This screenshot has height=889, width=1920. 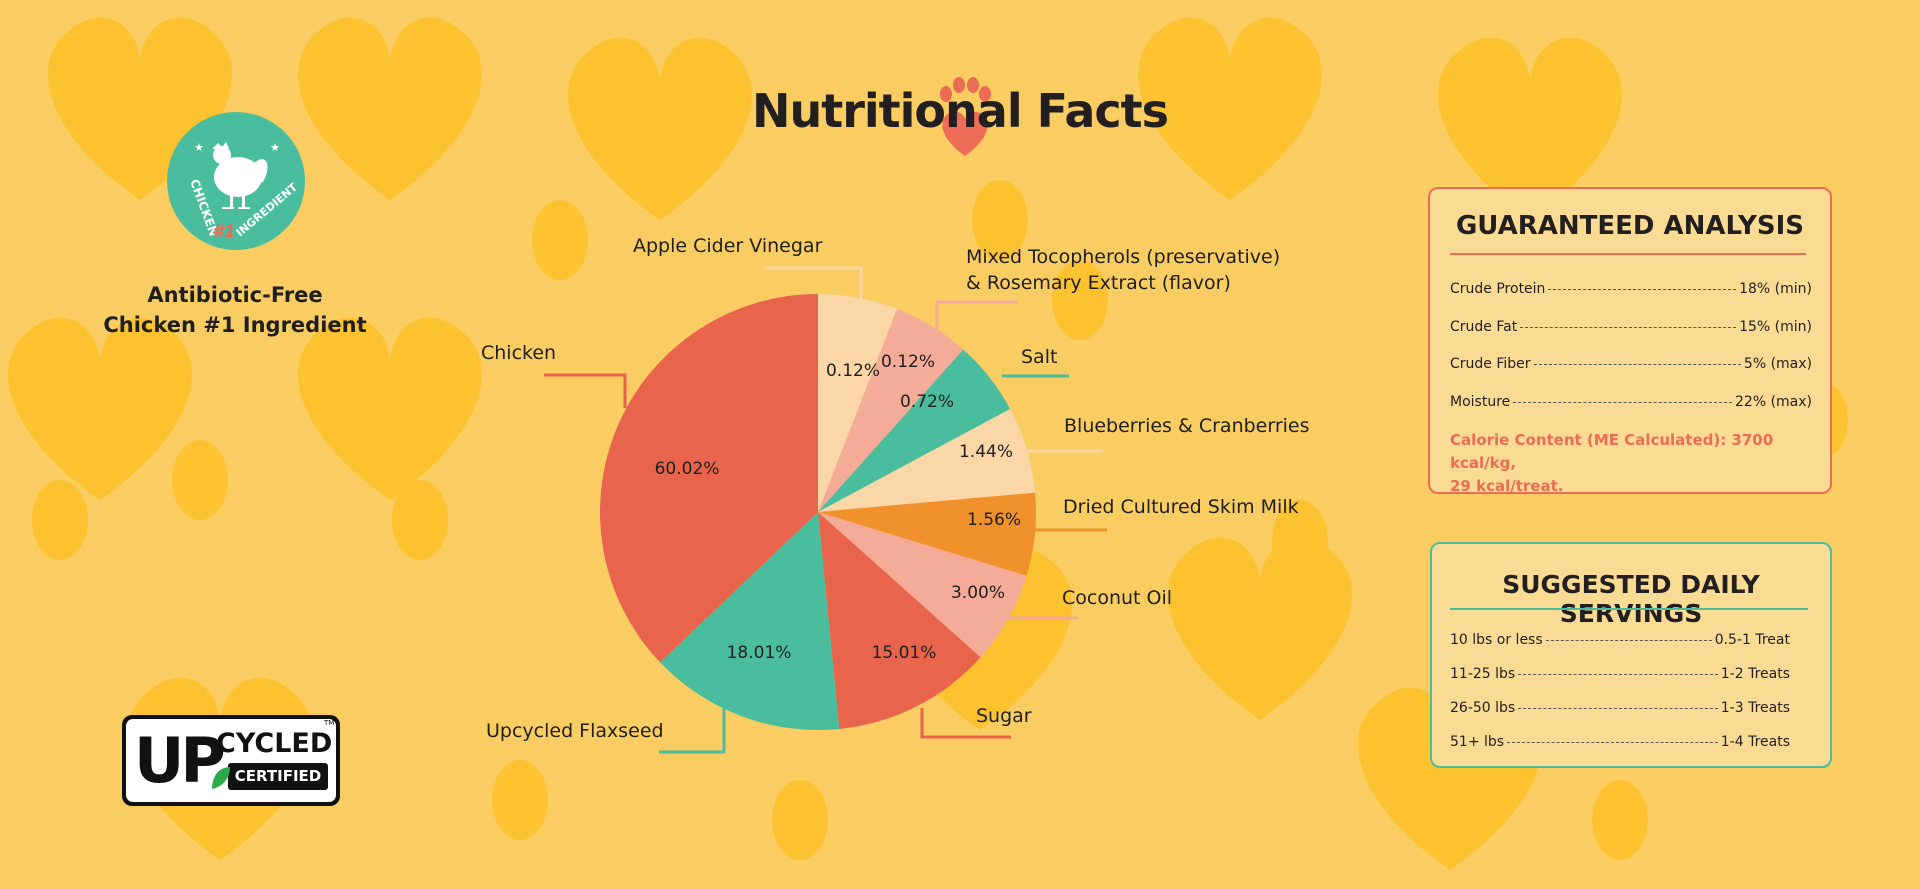 I want to click on chicken-icon, so click(x=240, y=175).